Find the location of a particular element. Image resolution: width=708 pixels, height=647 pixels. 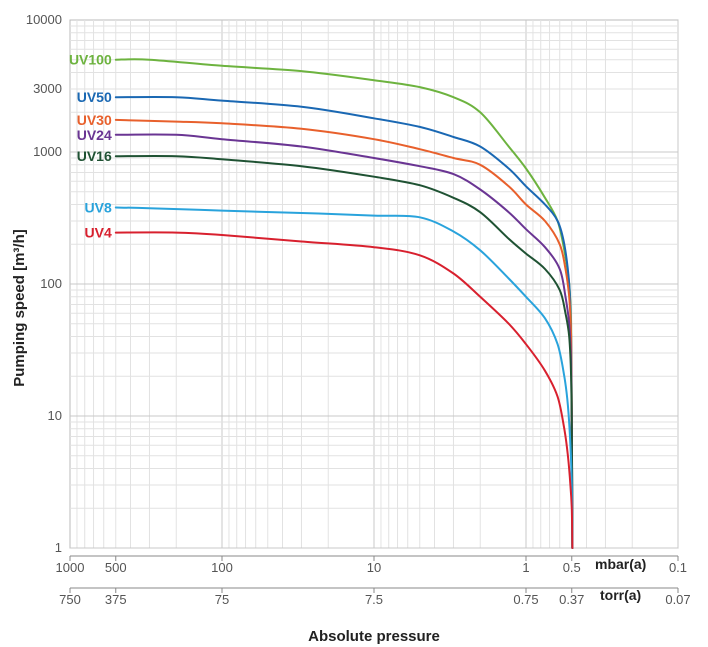

x-tick-label-mbar: 10 is located at coordinates (374, 567).